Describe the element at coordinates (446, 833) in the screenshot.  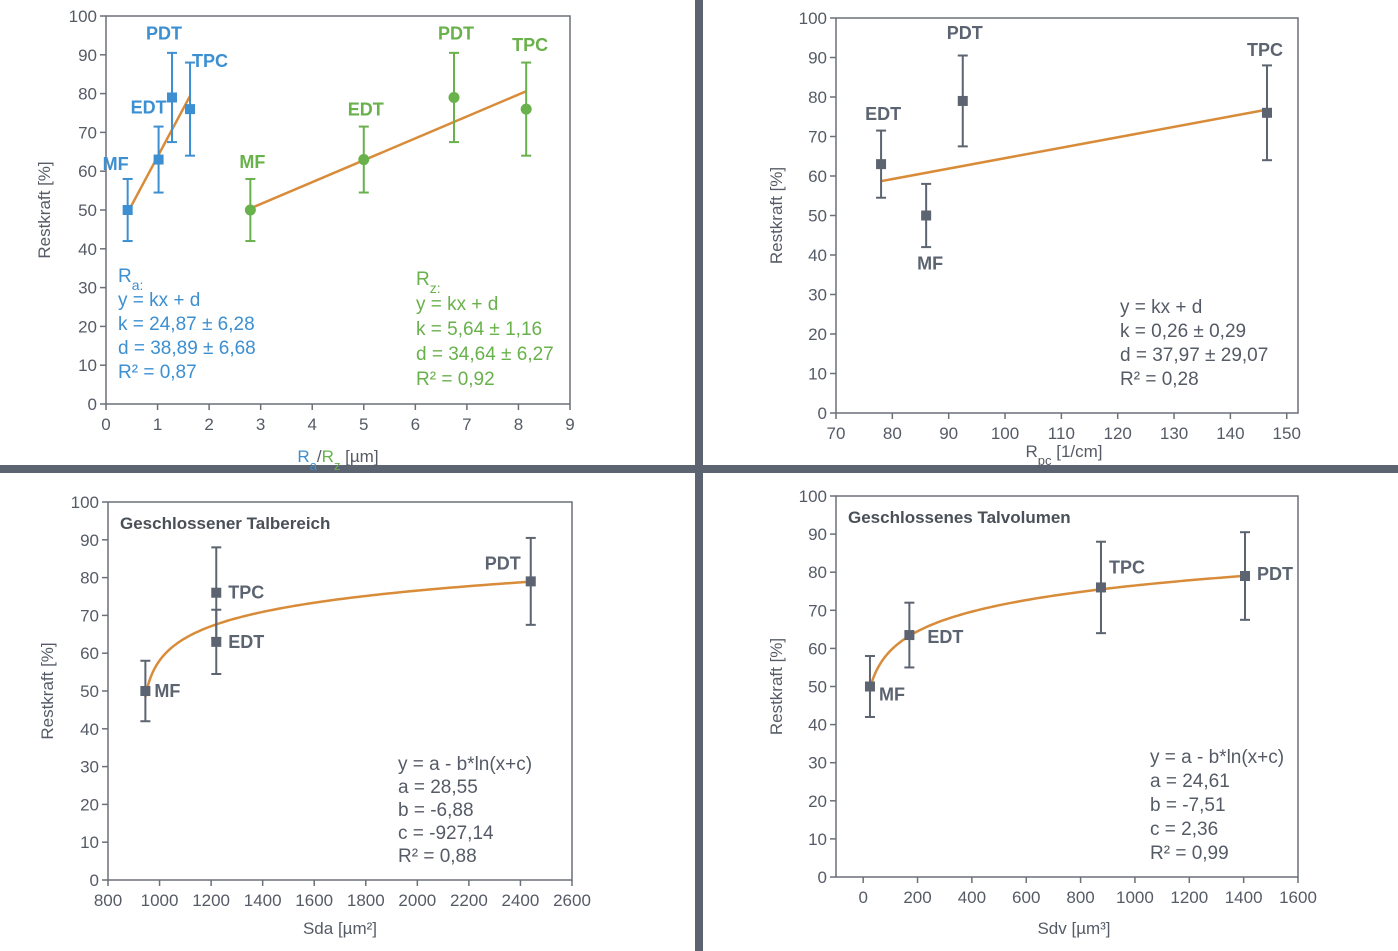
I see `equation-line: c = -927,14` at that location.